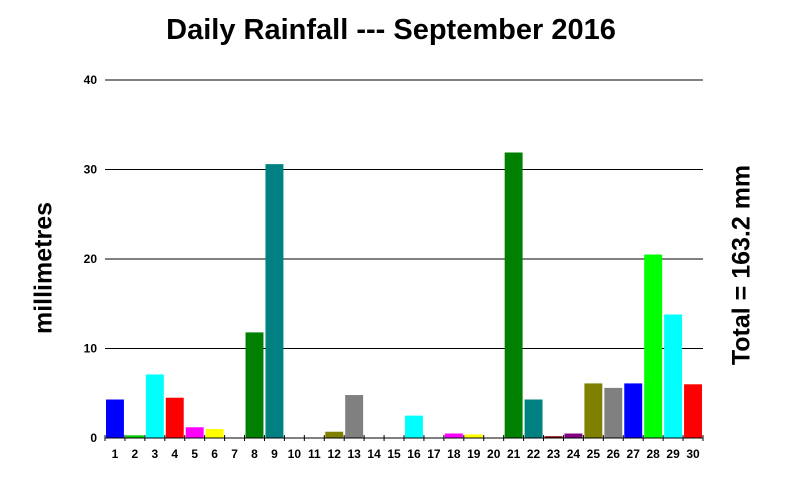 The width and height of the screenshot is (792, 491). I want to click on x-tick-label: 3, so click(154, 454).